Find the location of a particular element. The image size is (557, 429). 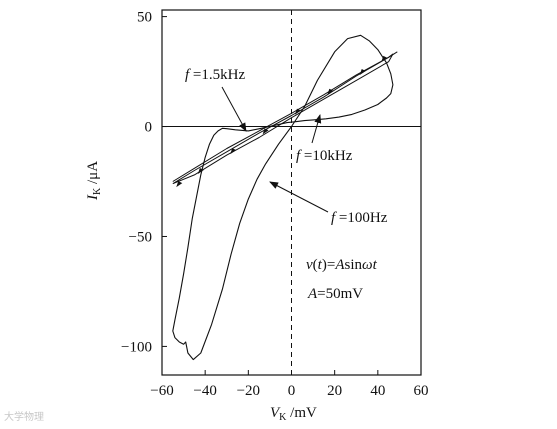

y-axis-label: IK /μA is located at coordinates (94, 181).